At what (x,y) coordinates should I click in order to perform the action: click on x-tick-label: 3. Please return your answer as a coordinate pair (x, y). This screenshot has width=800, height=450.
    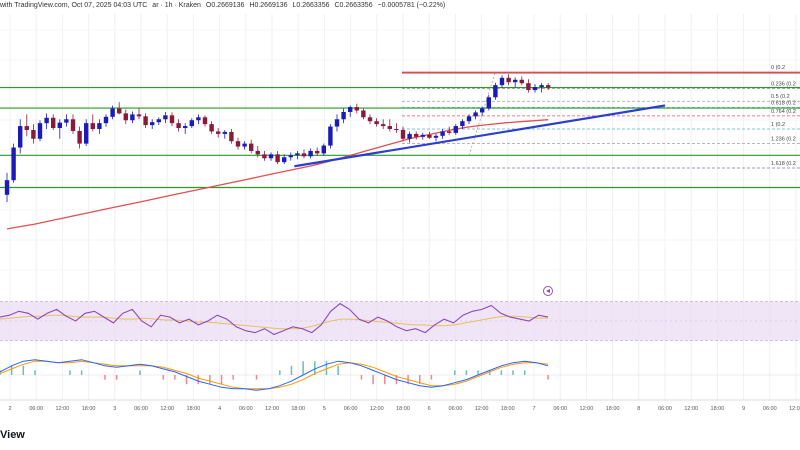
    Looking at the image, I should click on (114, 409).